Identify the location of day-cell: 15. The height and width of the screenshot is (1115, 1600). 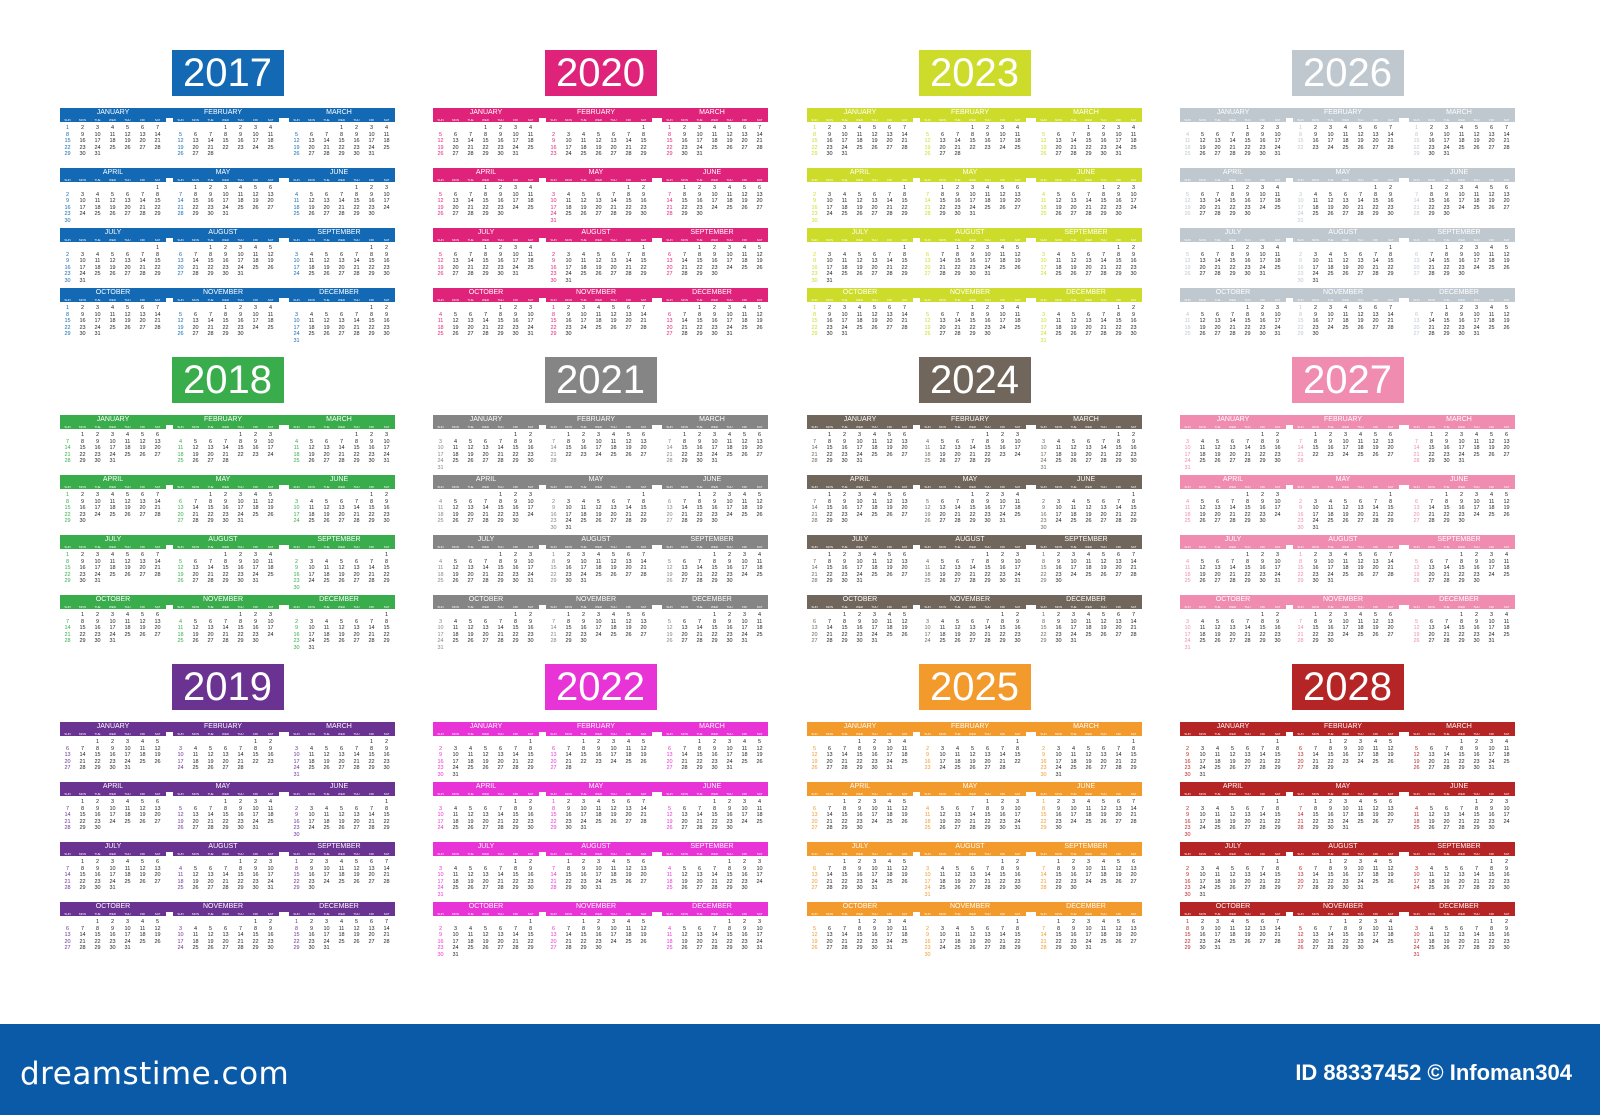
(500, 568).